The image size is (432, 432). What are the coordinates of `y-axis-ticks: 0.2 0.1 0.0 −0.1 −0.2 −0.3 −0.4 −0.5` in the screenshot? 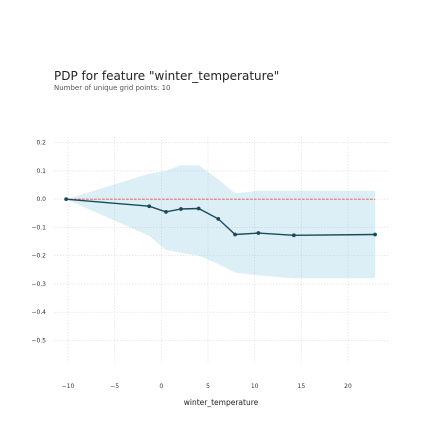 It's located at (38, 242).